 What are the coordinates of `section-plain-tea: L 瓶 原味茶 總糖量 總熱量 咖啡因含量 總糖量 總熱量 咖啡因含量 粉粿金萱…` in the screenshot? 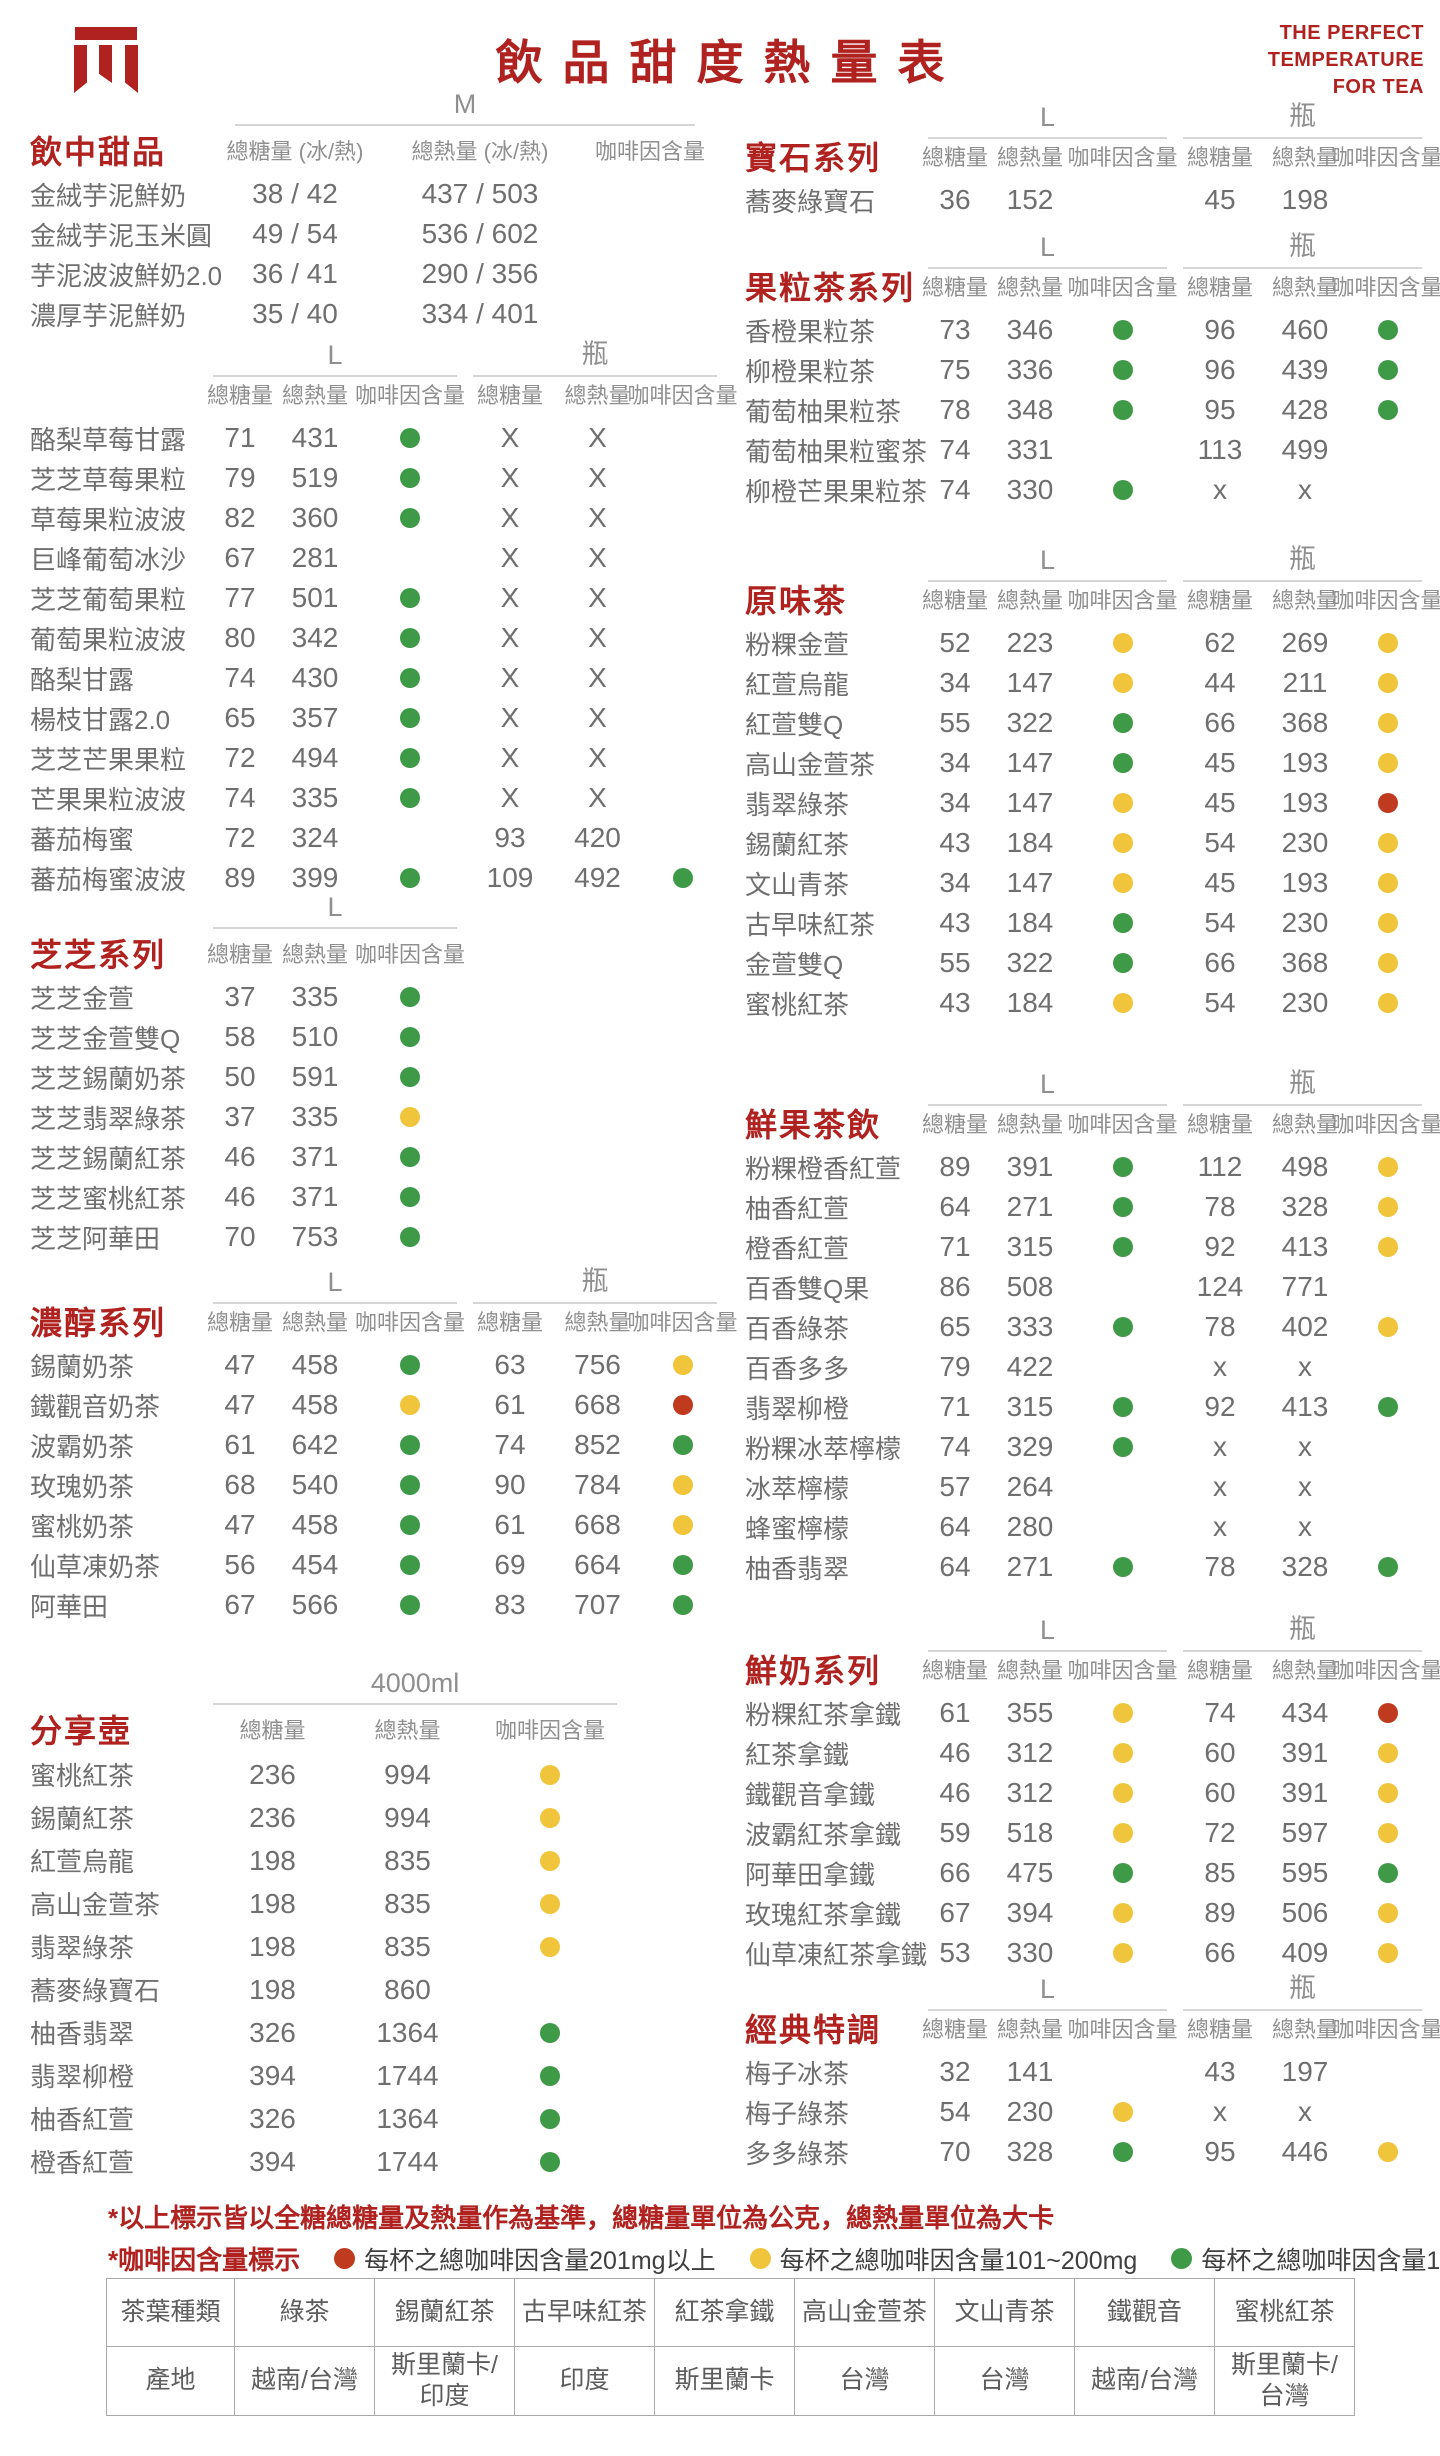 It's located at (1092, 780).